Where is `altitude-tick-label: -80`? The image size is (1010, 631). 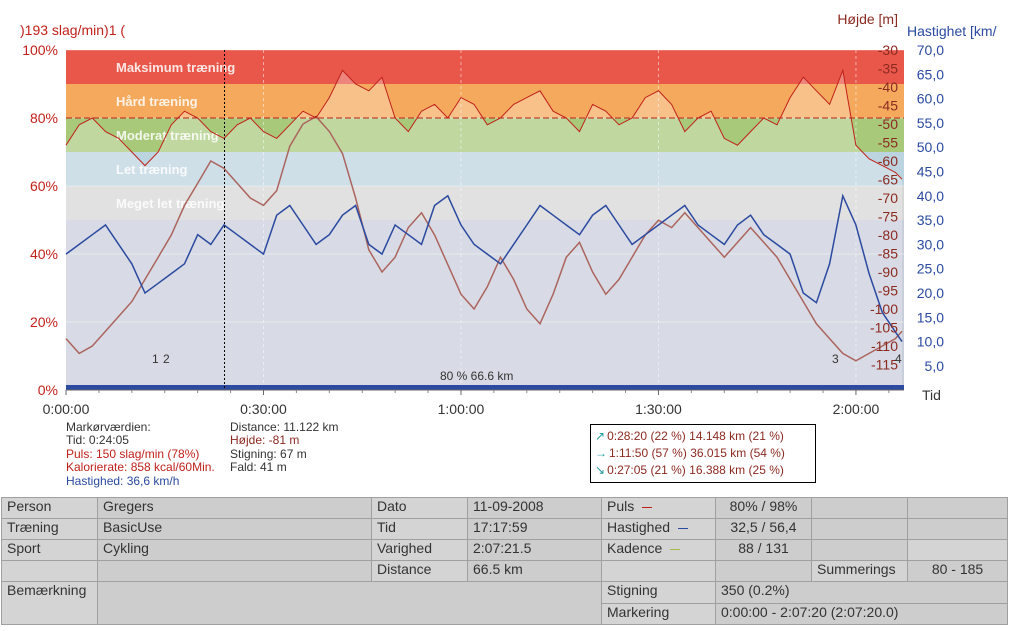 altitude-tick-label: -80 is located at coordinates (888, 235).